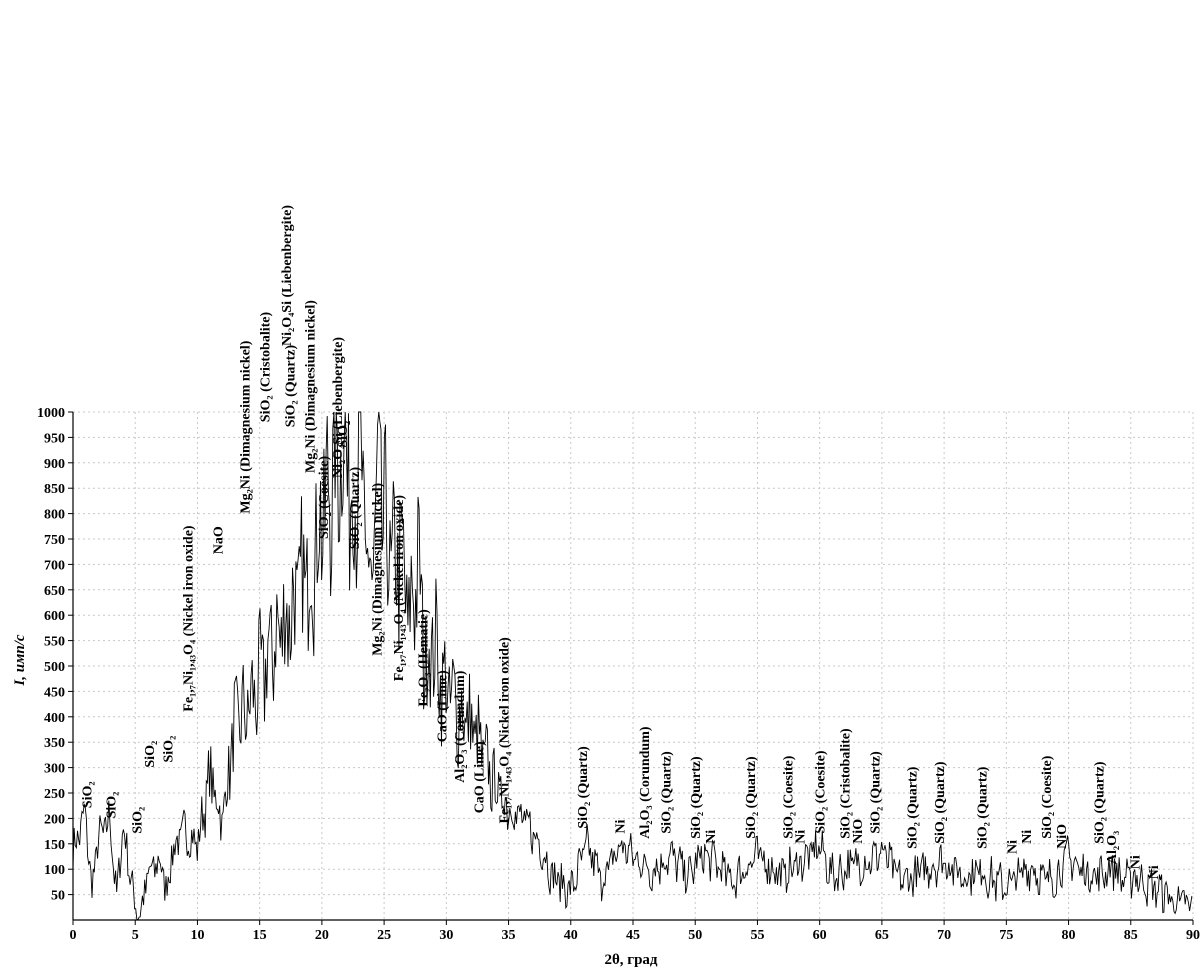 This screenshot has width=1203, height=969. What do you see at coordinates (54, 489) in the screenshot?
I see `y-tick-label: 850` at bounding box center [54, 489].